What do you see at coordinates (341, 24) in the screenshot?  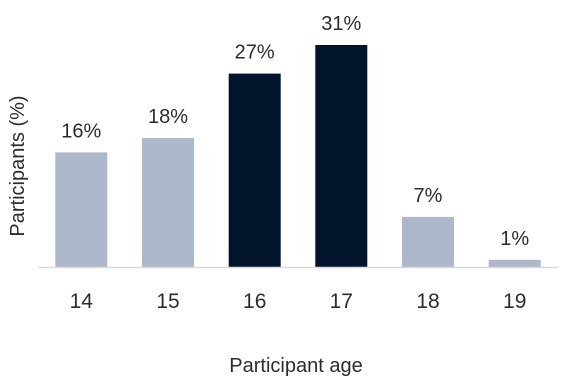 I see `data-label-age-17: 31%` at bounding box center [341, 24].